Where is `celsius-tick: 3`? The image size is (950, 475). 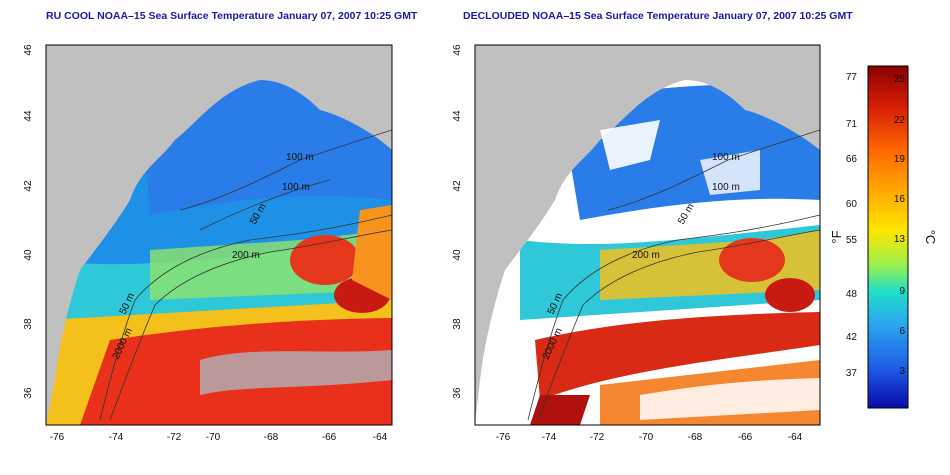
celsius-tick: 3 is located at coordinates (902, 371).